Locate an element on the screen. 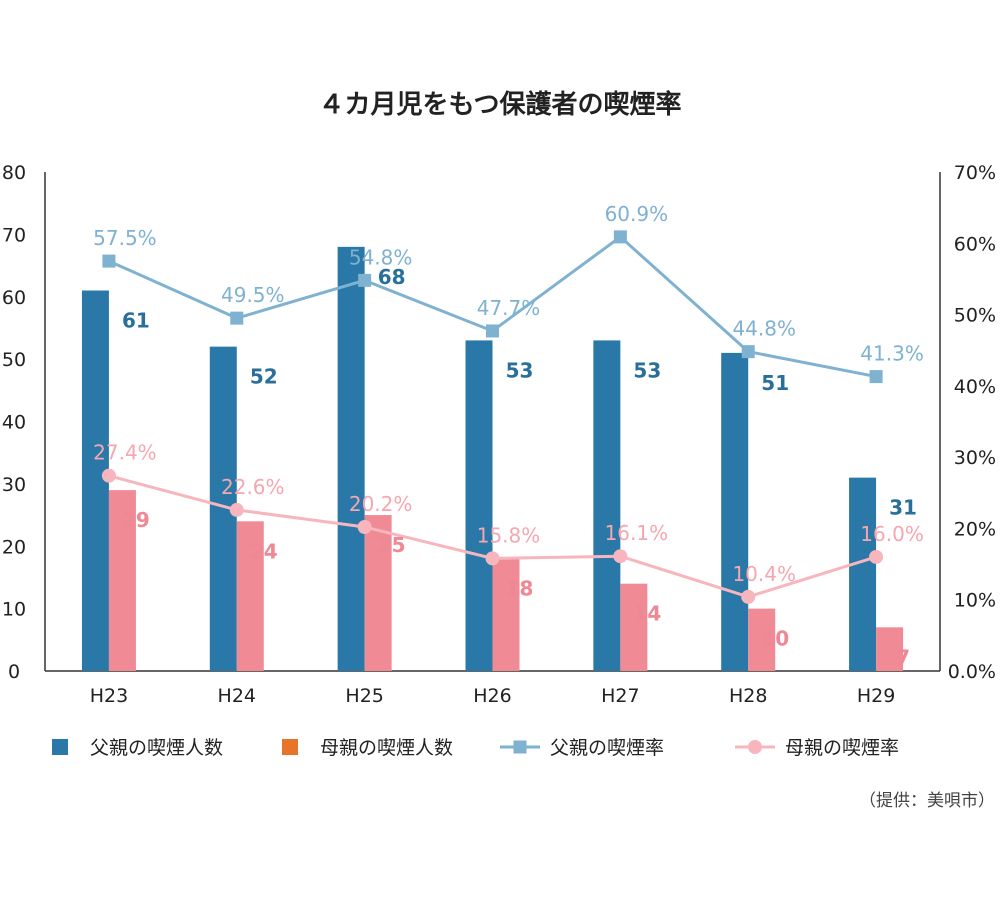  left-tick-label: 10 is located at coordinates (14, 610).